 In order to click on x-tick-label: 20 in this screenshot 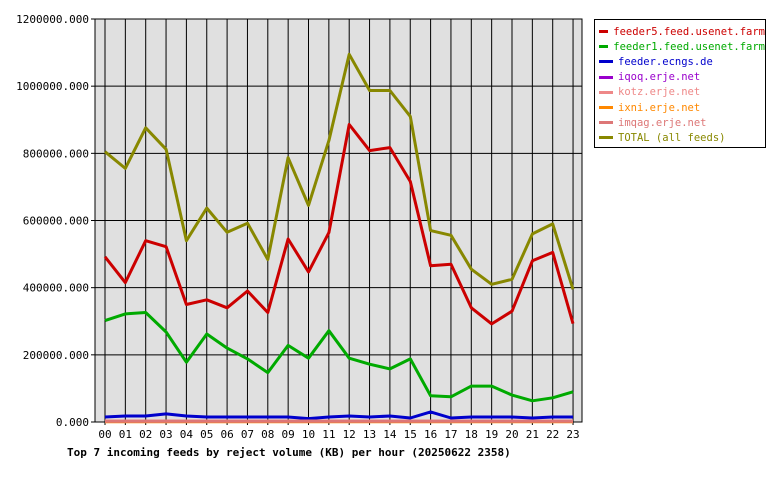, I will do `click(511, 434)`.